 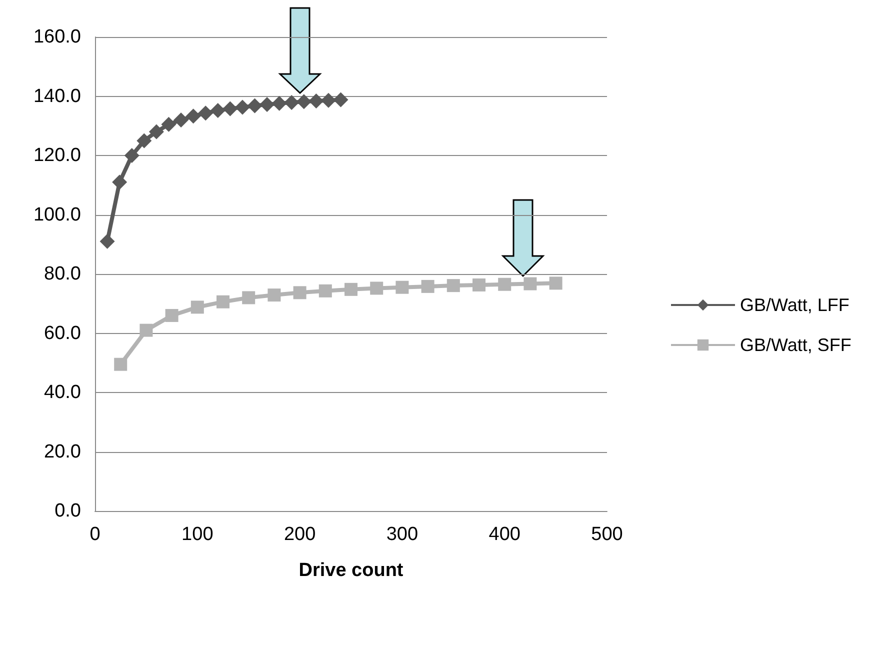 I want to click on y-tick-label: 100.0, so click(x=57, y=215).